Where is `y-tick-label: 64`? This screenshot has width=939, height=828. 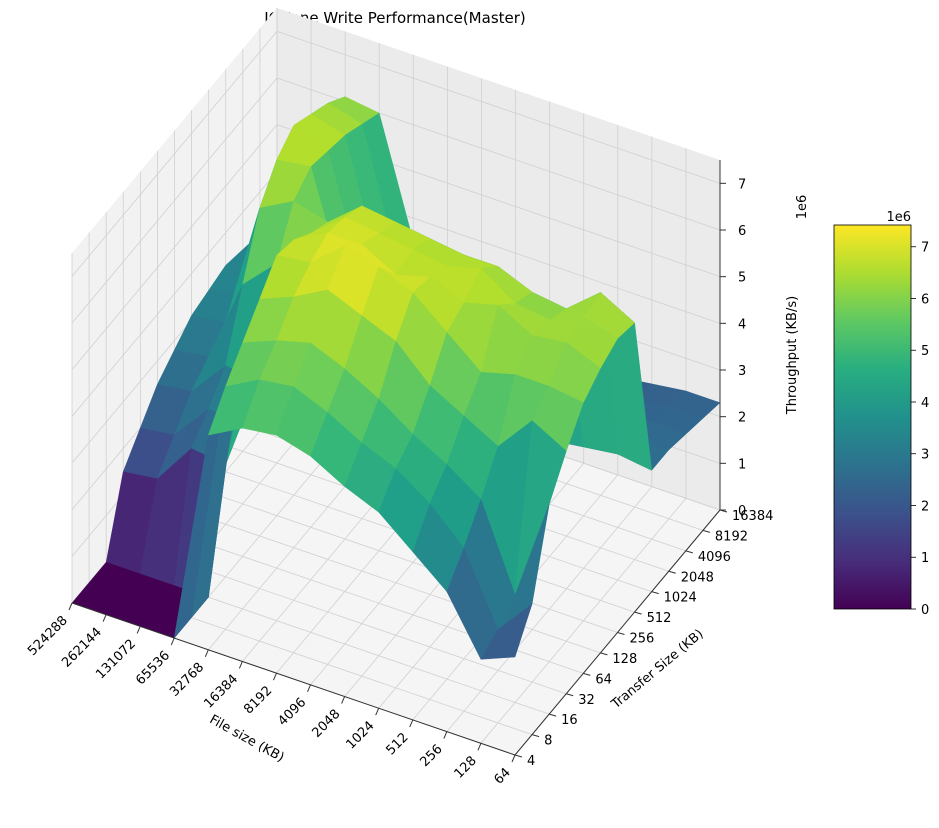 y-tick-label: 64 is located at coordinates (603, 679).